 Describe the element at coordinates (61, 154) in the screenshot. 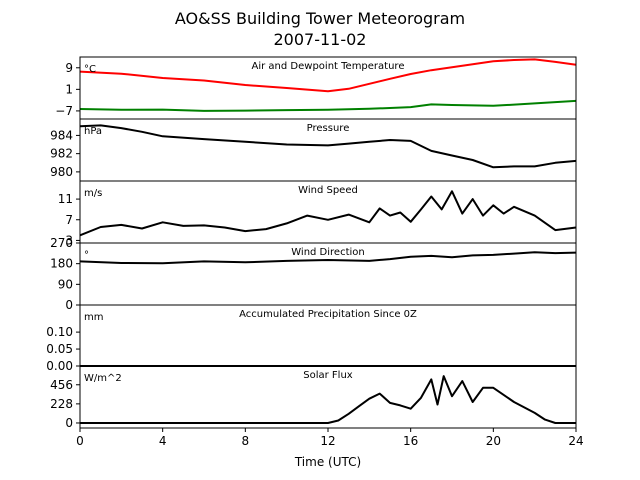

I see `y-tick-label-pressure: 982` at that location.